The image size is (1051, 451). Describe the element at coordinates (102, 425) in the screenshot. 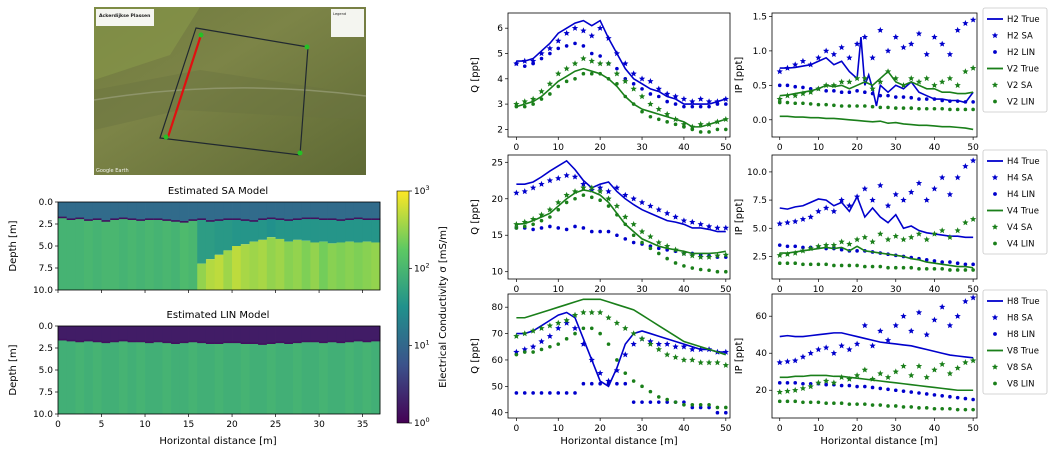

I see `model-xtick-label: 5` at that location.